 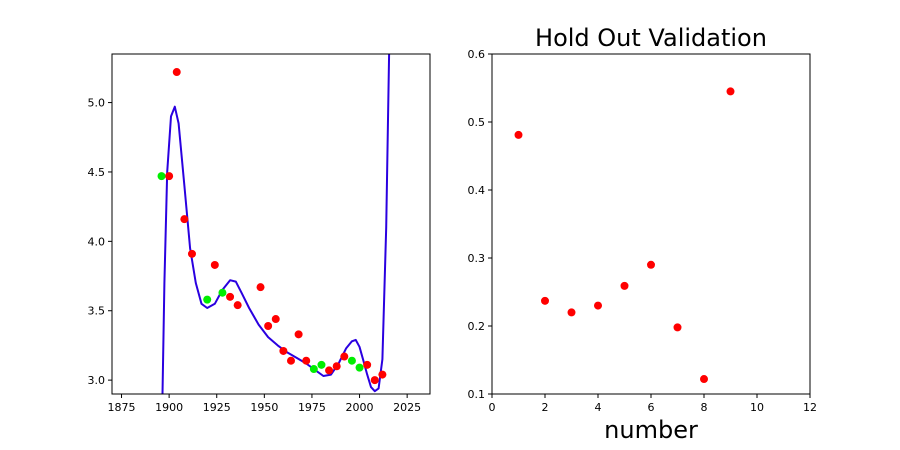 What do you see at coordinates (217, 407) in the screenshot?
I see `left-x-tick-label: 1925` at bounding box center [217, 407].